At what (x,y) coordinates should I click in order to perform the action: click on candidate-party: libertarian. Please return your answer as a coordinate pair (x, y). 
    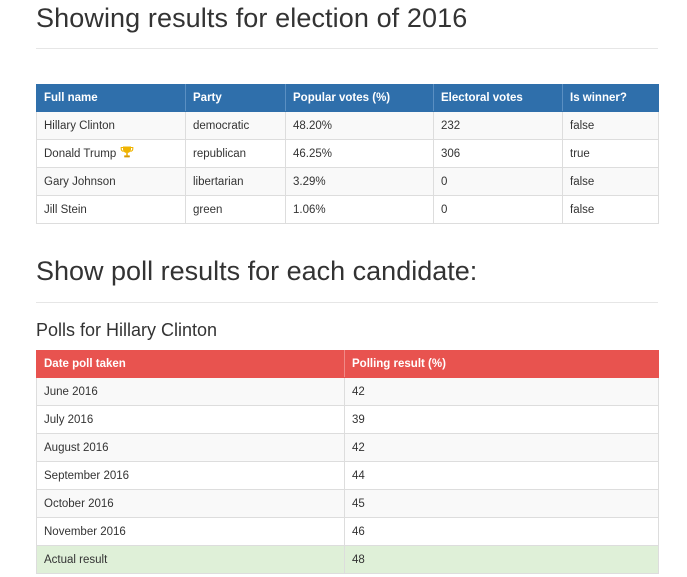
    Looking at the image, I should click on (235, 181).